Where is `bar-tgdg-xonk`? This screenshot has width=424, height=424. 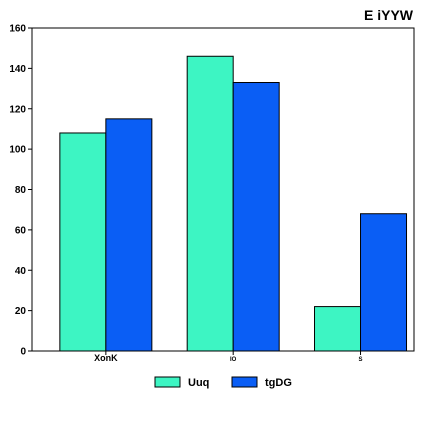 bar-tgdg-xonk is located at coordinates (129, 235).